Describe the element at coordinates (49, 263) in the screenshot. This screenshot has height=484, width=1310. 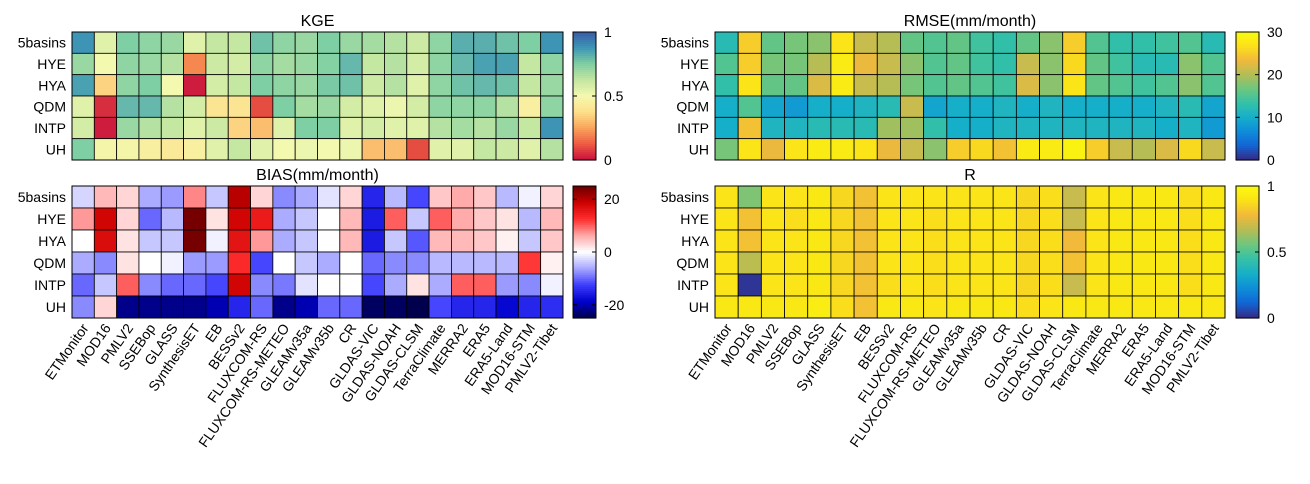
I see `row-label: QDM` at that location.